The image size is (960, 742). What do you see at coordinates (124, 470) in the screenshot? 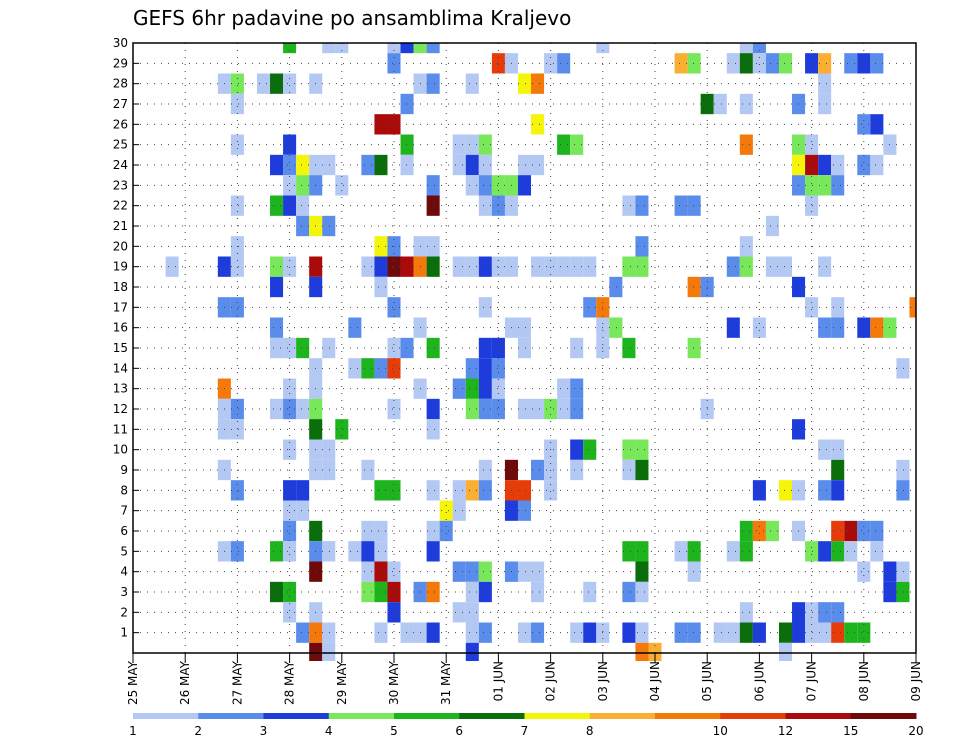
I see `y-tick-label: 9` at bounding box center [124, 470].